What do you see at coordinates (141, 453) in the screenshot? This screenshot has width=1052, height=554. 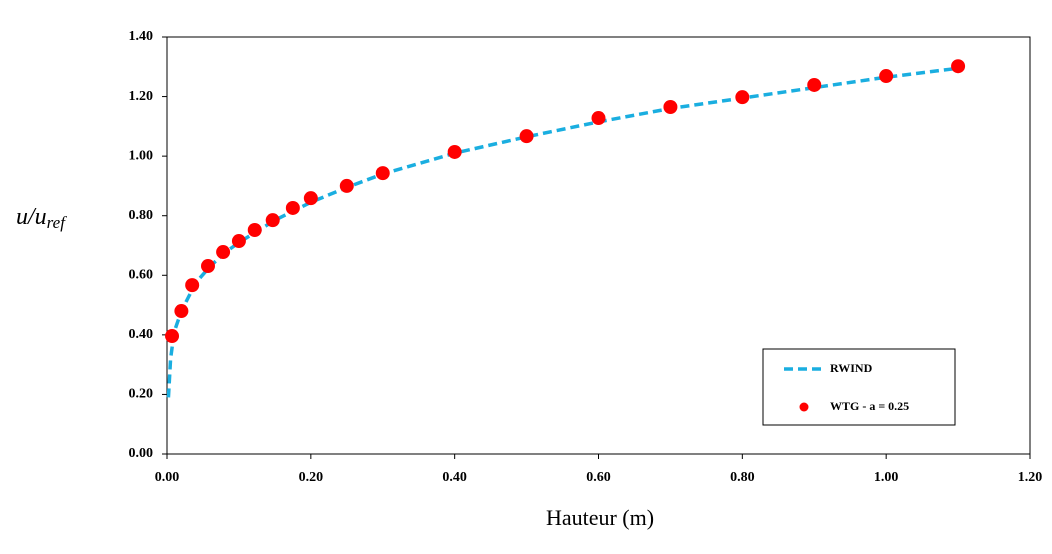 I see `y-tick-label: 0.00` at bounding box center [141, 453].